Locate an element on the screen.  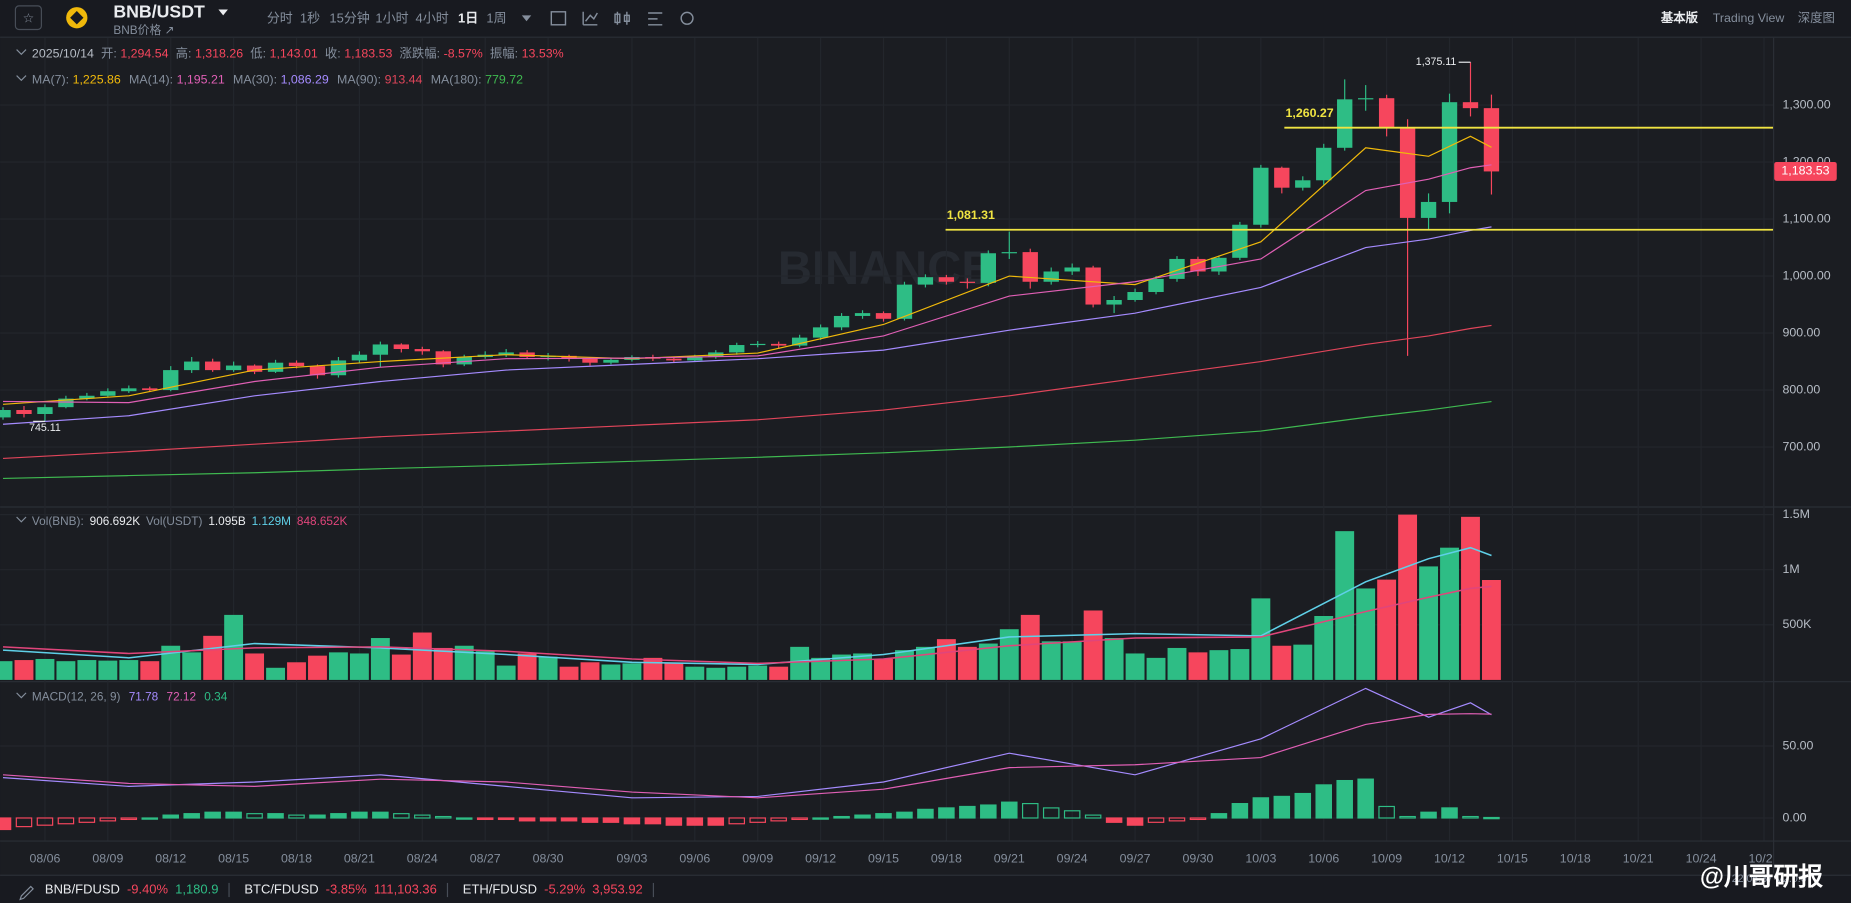
clock: 22:06:37 V2.0.0 is located at coordinates (1769, 879).